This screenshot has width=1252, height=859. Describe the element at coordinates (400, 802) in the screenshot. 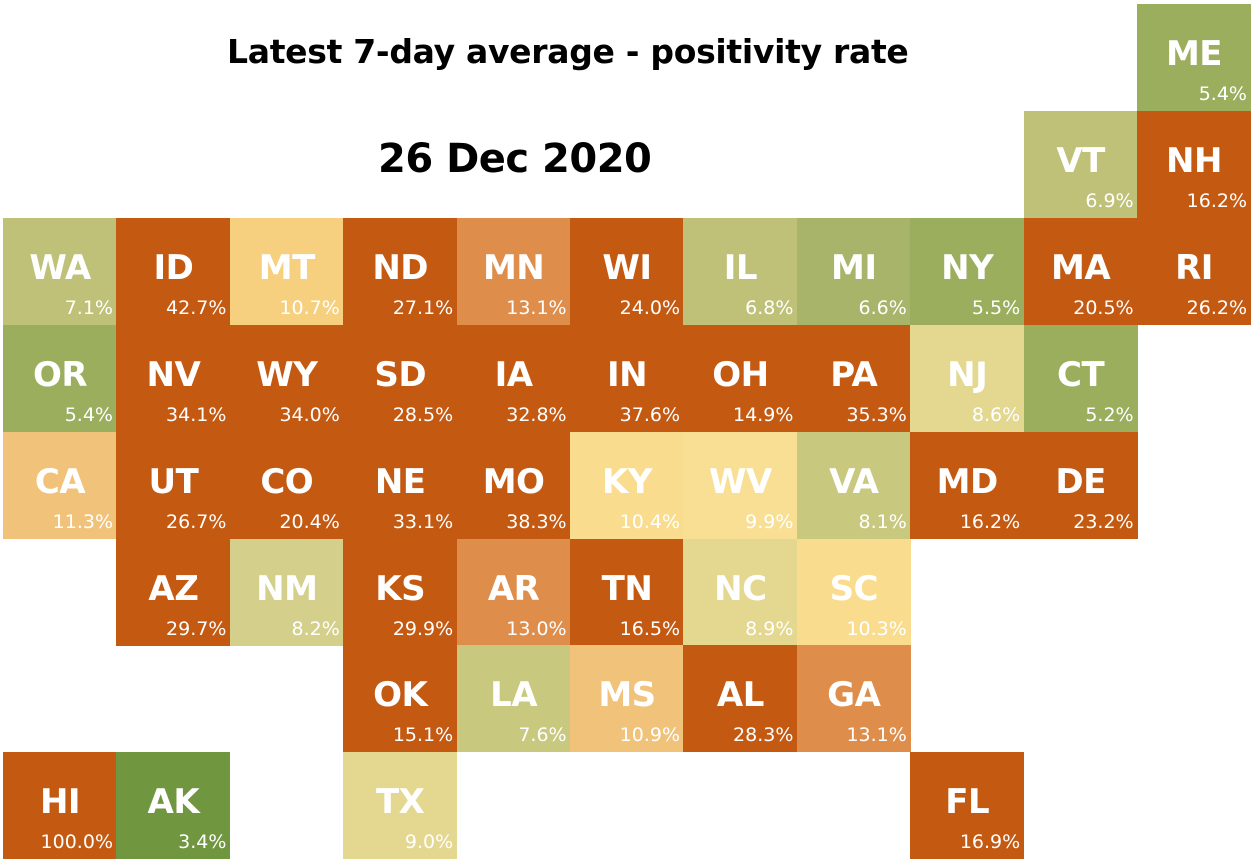

I see `state-abbr: TX` at that location.